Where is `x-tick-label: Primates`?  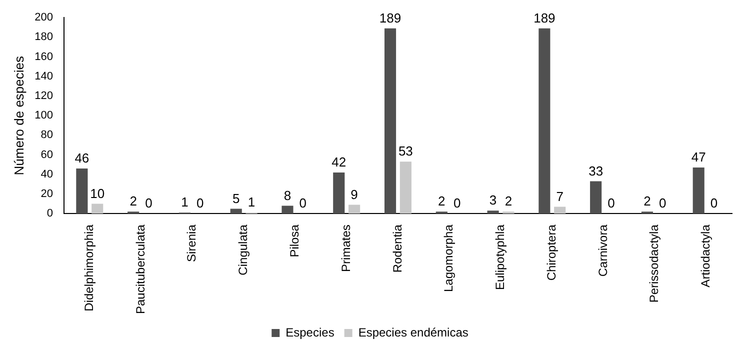 x-tick-label: Primates is located at coordinates (345, 248).